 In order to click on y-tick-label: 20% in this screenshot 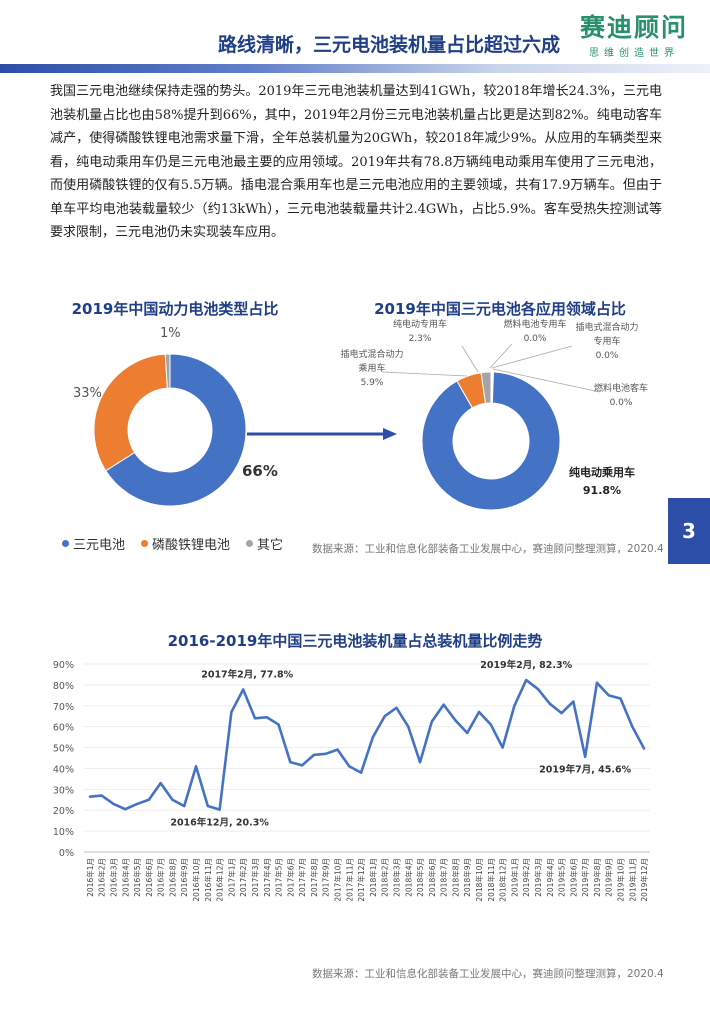, I will do `click(63, 811)`.